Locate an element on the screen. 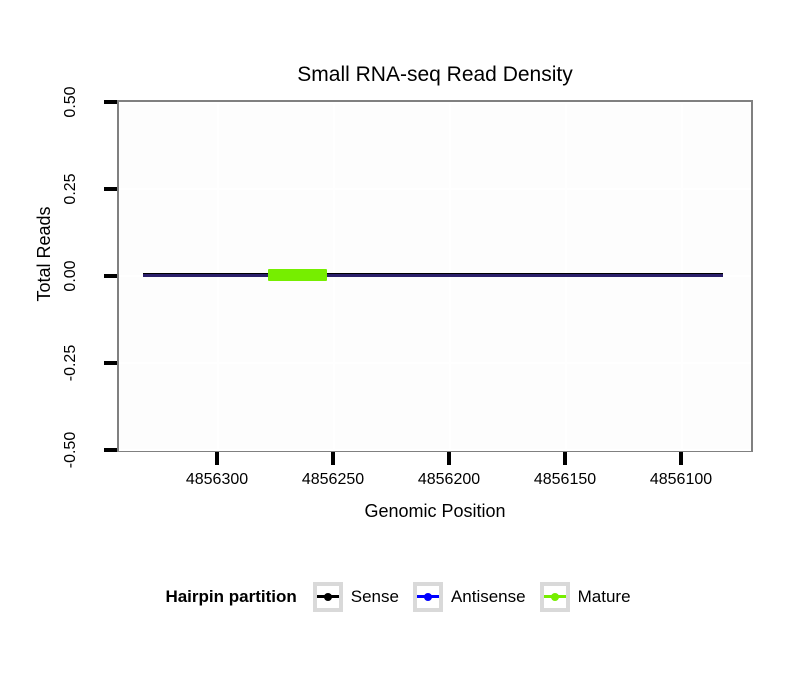 The image size is (810, 690). legend-label-sense: Sense is located at coordinates (374, 596).